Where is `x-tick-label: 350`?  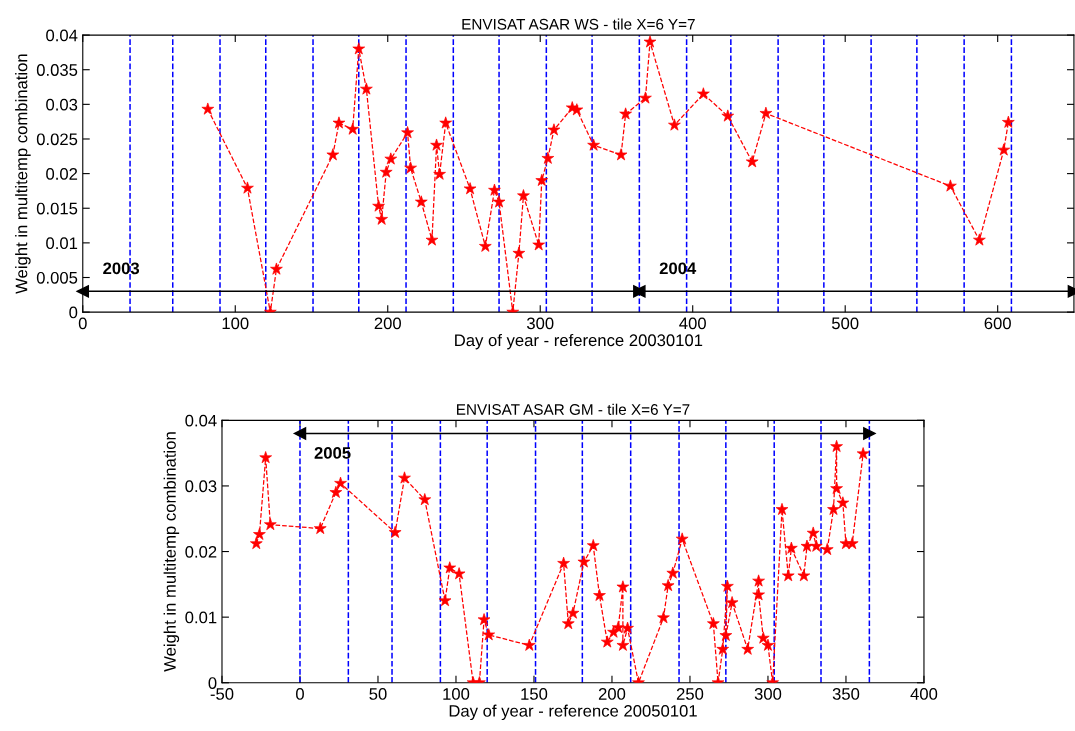
x-tick-label: 350 is located at coordinates (846, 694).